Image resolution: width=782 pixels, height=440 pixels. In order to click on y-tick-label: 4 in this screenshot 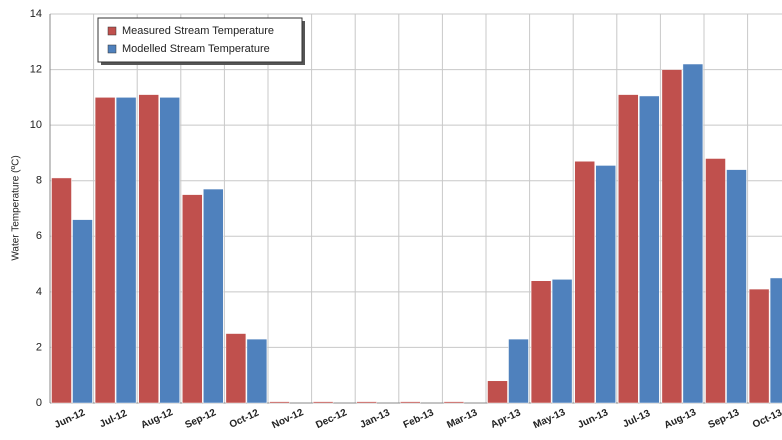, I will do `click(39, 292)`.